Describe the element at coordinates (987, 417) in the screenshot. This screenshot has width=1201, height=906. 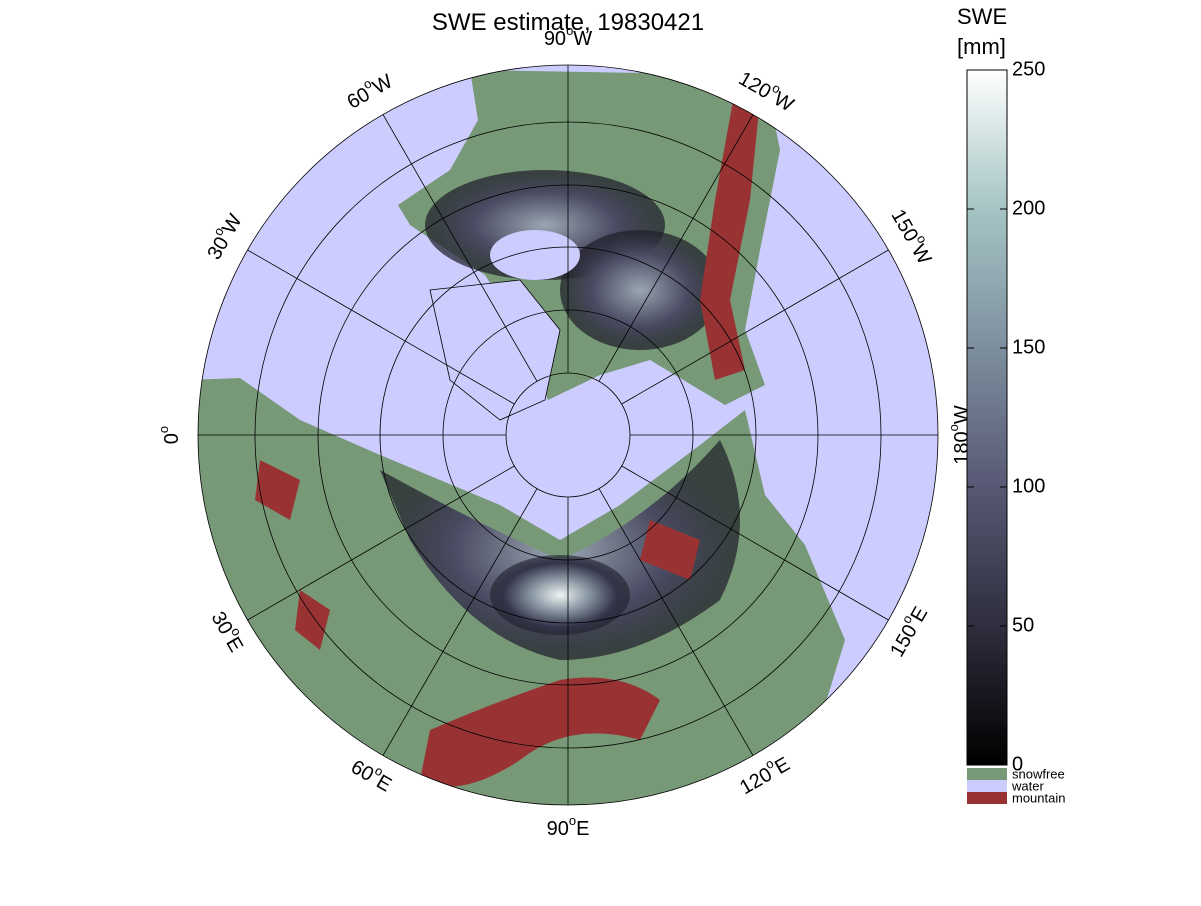
I see `colorbar` at that location.